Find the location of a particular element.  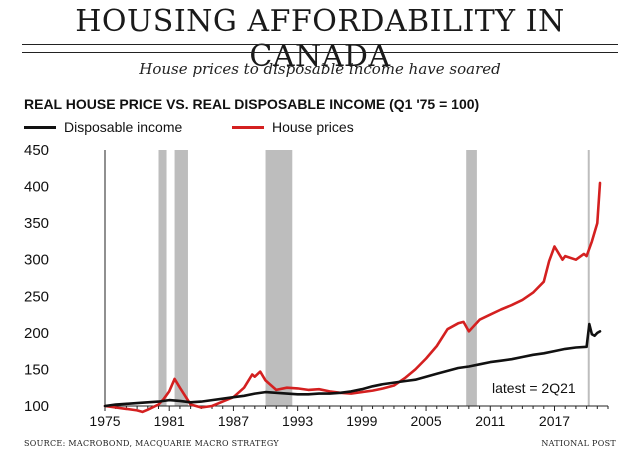

publisher-credit: NATIONAL POST is located at coordinates (578, 443).